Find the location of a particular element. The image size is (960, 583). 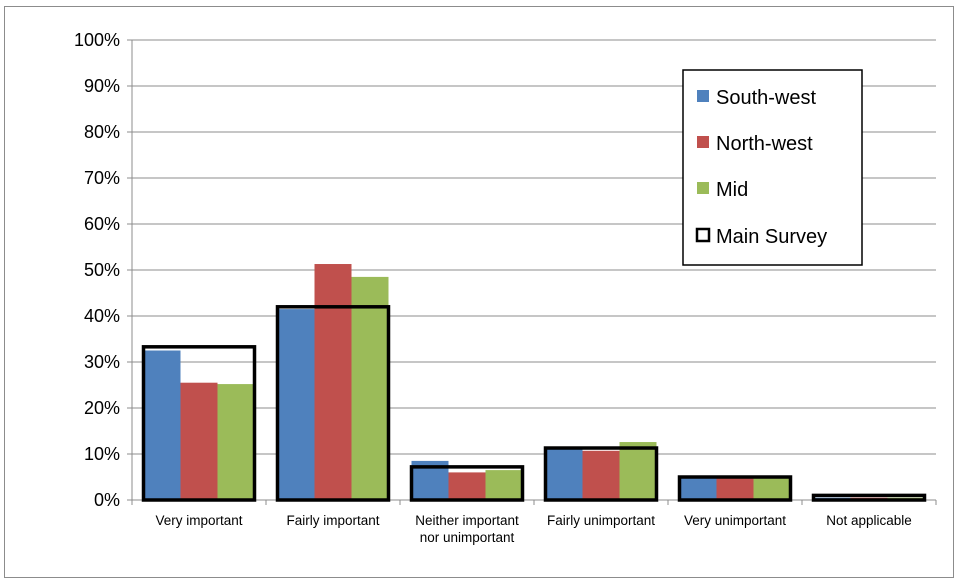

y-tick-label: 50% is located at coordinates (102, 270).